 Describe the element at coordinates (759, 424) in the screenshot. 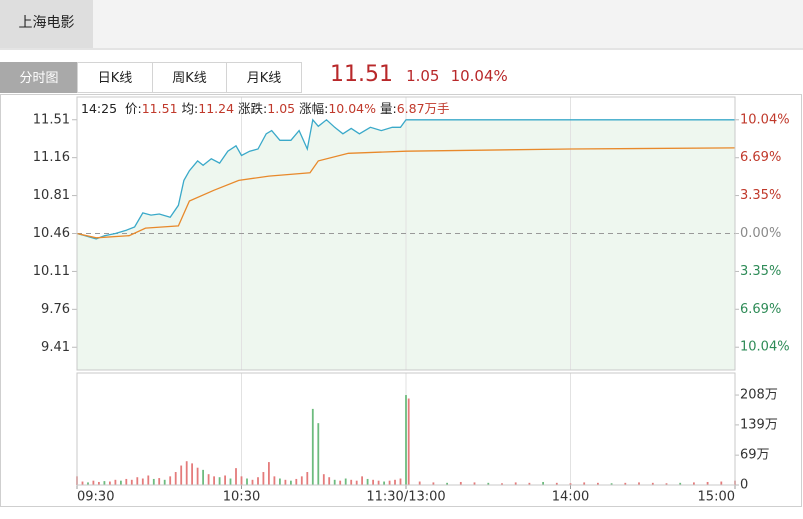

I see `y-tick-label: 139万` at that location.